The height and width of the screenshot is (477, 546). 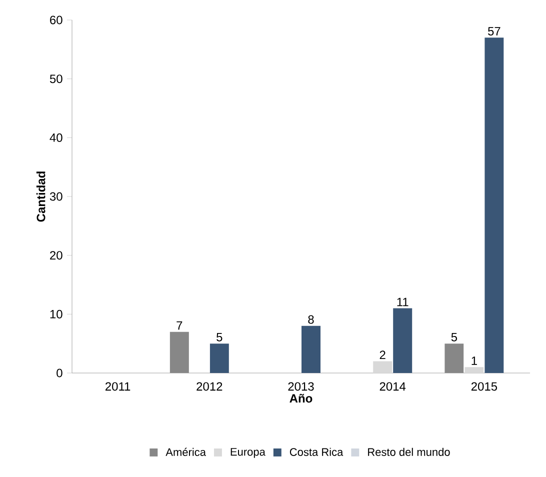 What do you see at coordinates (179, 325) in the screenshot?
I see `data-label: 7` at bounding box center [179, 325].